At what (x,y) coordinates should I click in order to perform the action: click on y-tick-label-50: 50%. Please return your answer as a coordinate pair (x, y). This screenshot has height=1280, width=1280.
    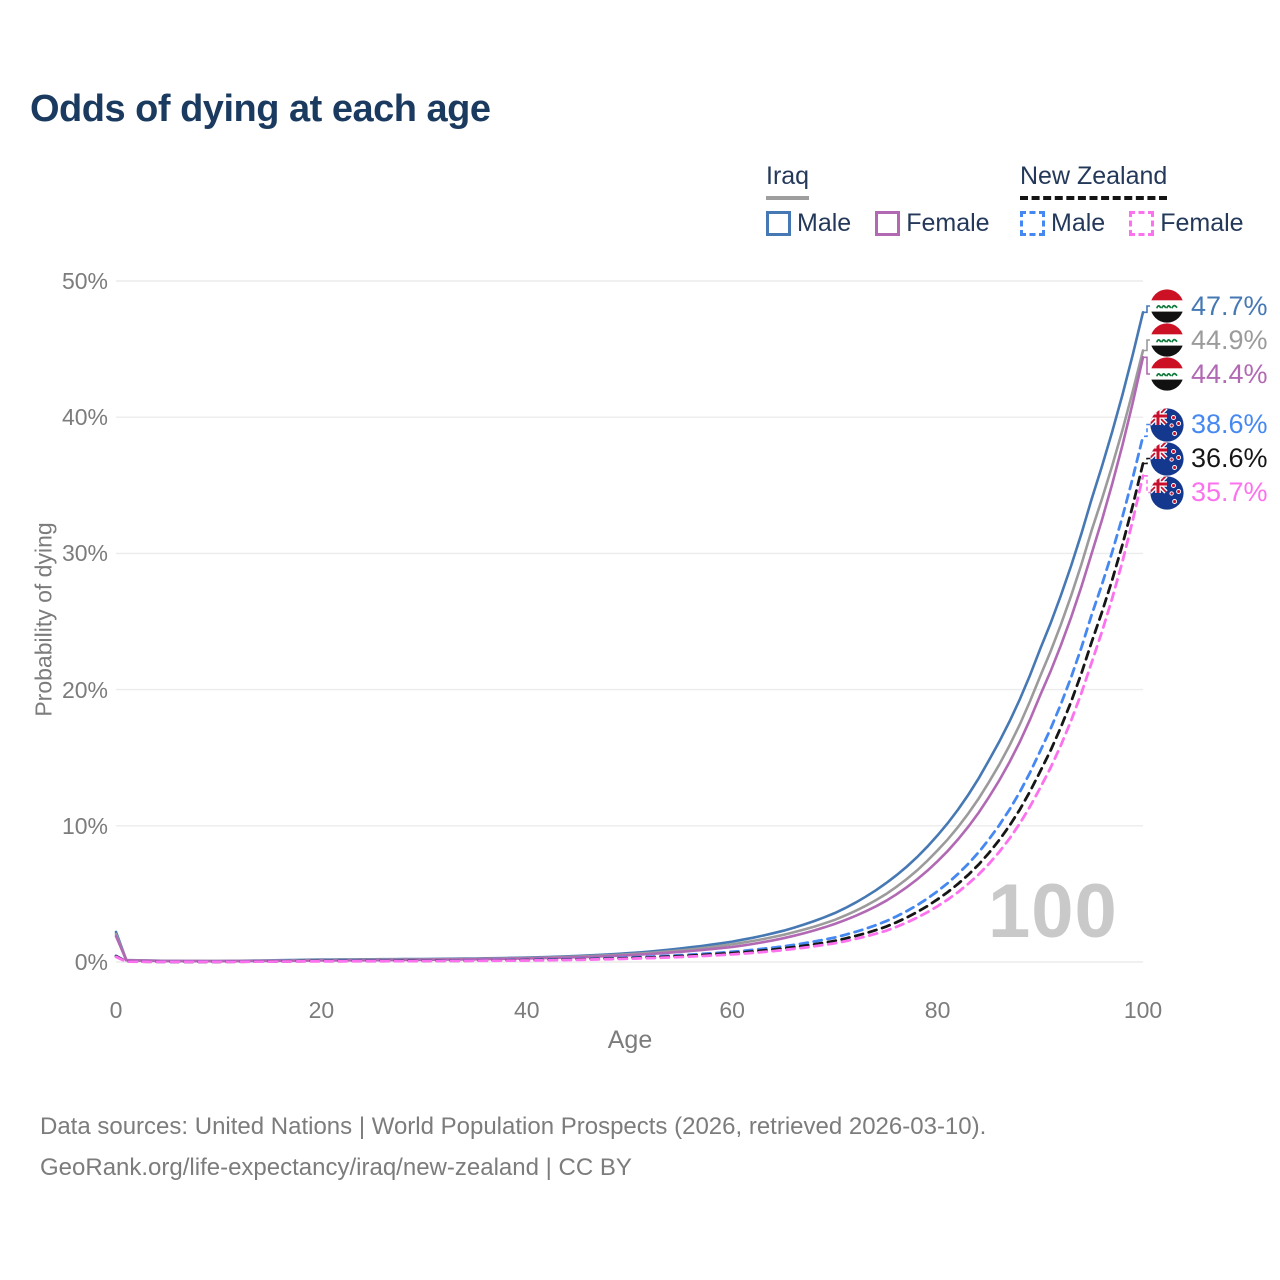
    Looking at the image, I should click on (84, 281).